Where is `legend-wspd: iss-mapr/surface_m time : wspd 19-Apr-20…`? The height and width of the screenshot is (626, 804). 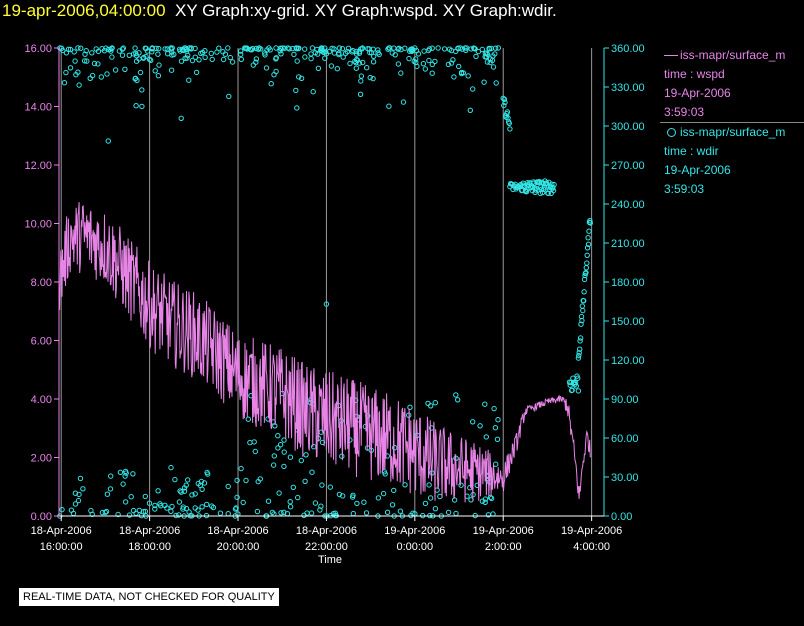 legend-wspd: iss-mapr/surface_m time : wspd 19-Apr-20… is located at coordinates (732, 84).